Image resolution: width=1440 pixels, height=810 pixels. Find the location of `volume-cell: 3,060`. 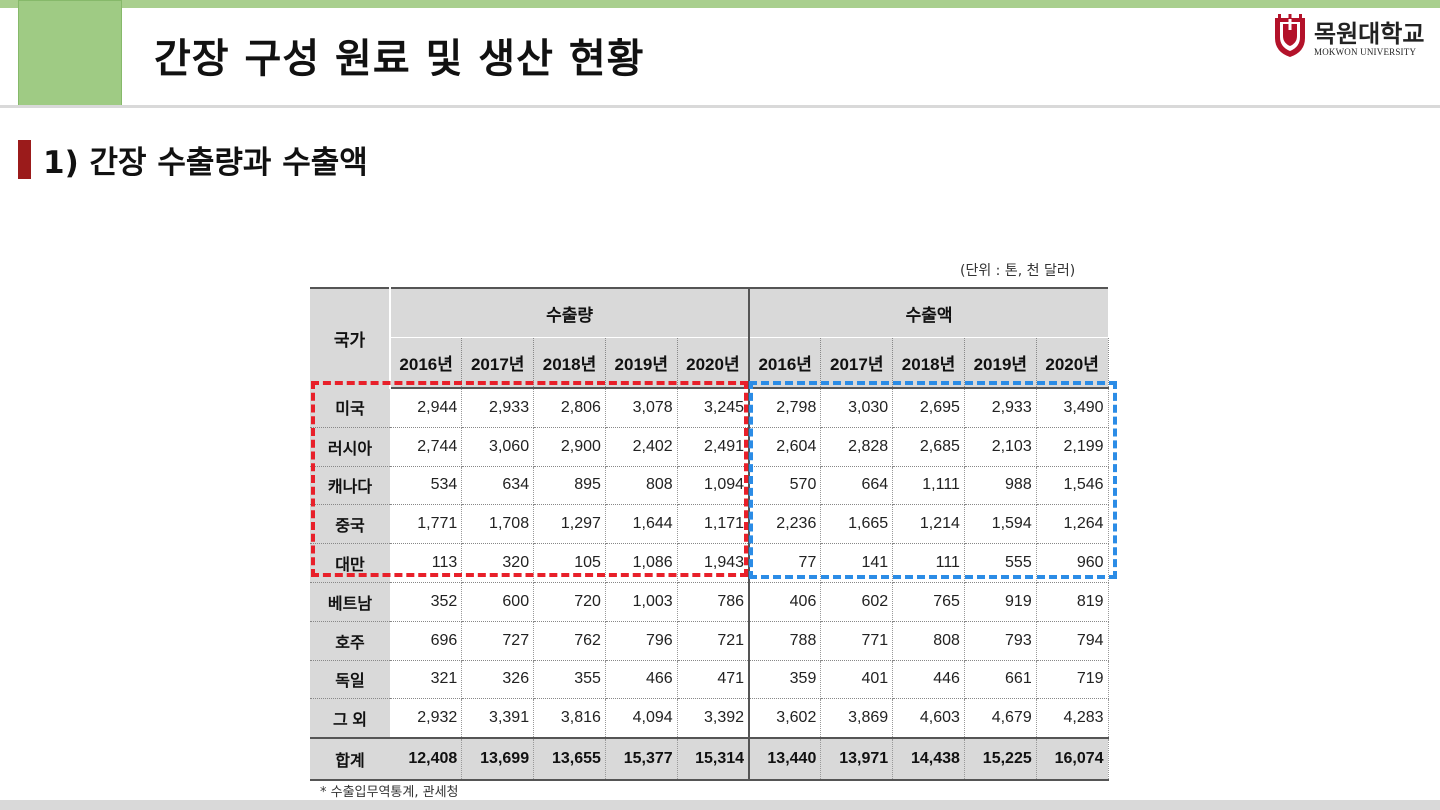

volume-cell: 3,060 is located at coordinates (498, 447).